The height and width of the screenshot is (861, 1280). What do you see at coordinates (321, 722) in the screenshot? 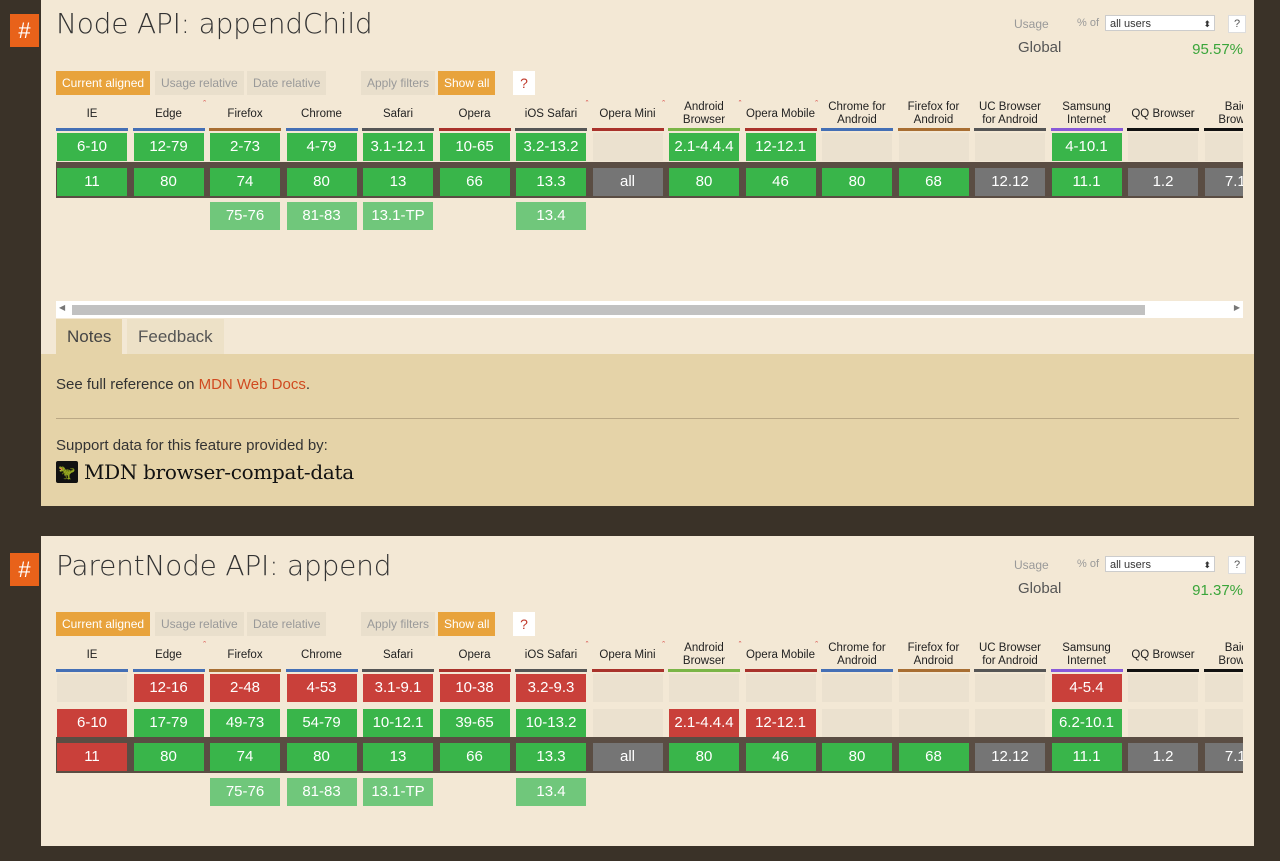
I see `support-cell: 54-79` at bounding box center [321, 722].